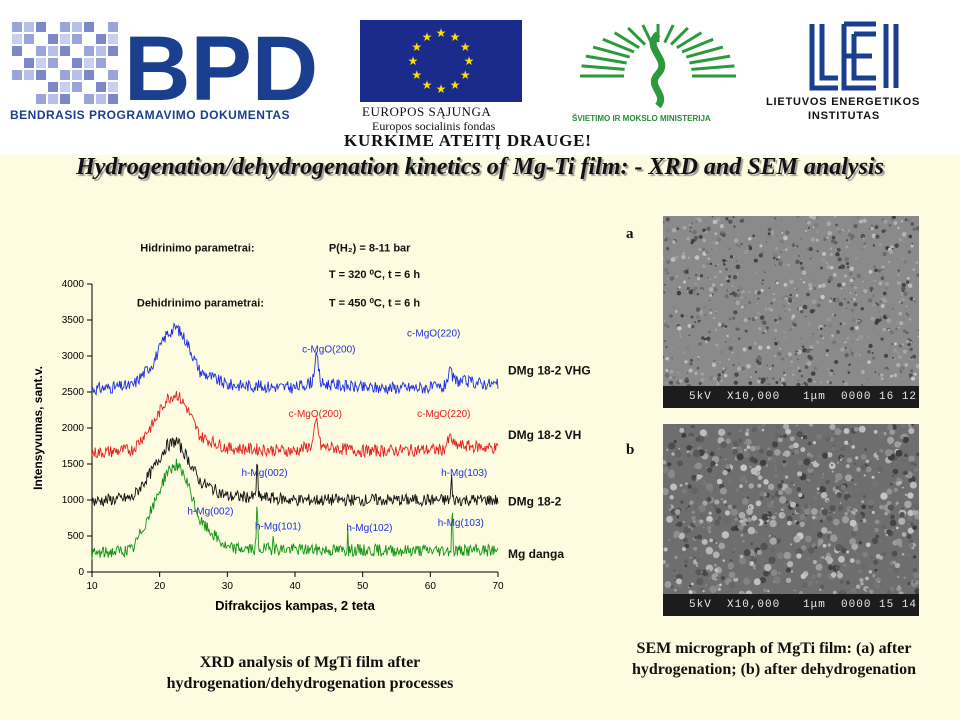 This screenshot has width=960, height=720. Describe the element at coordinates (328, 349) in the screenshot. I see `chart-annotation: c-MgO(200)` at that location.